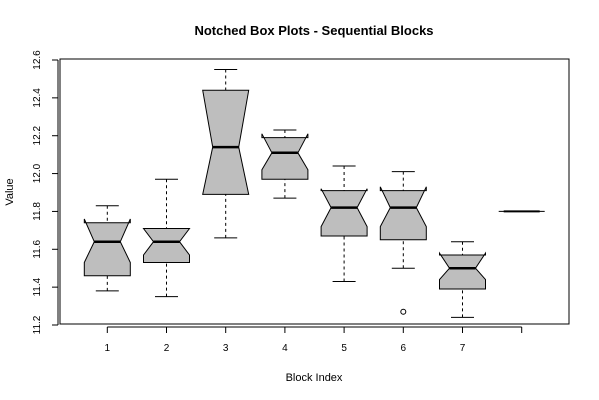 The width and height of the screenshot is (599, 400). What do you see at coordinates (314, 340) in the screenshot?
I see `x-axis: 1 2 3 4 5 6 7` at bounding box center [314, 340].